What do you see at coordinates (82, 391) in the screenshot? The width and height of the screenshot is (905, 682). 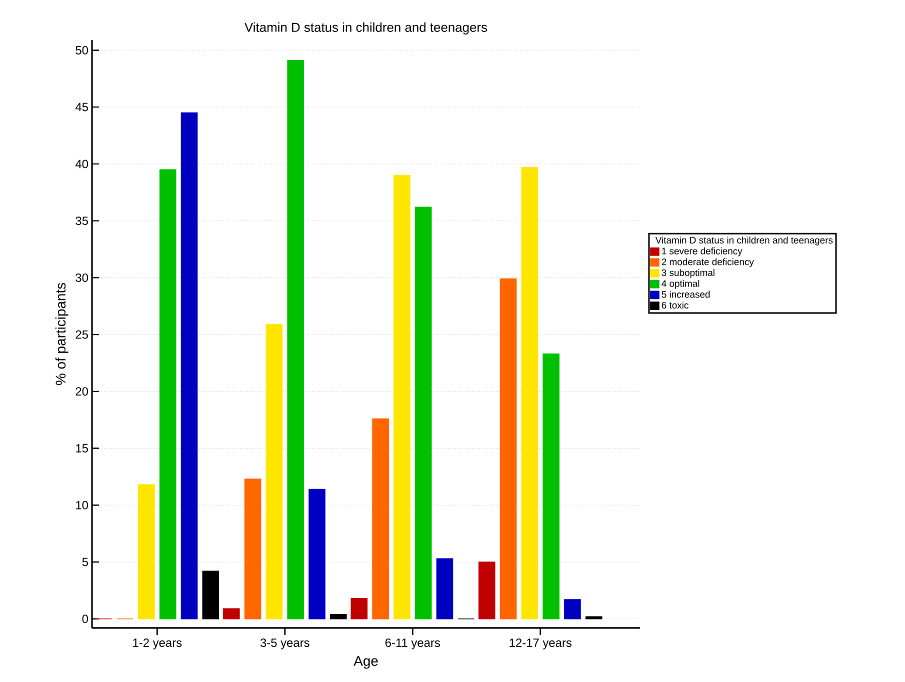 I see `y-tick-label: 20` at bounding box center [82, 391].